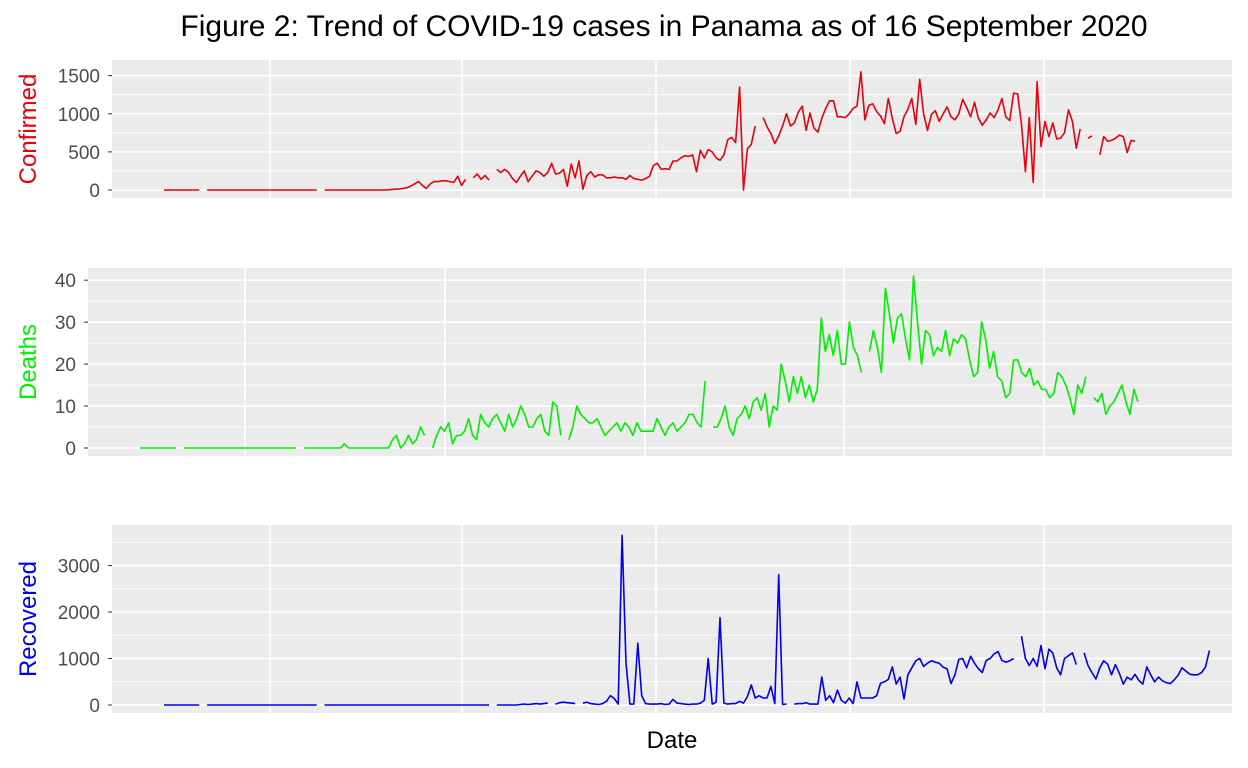  I want to click on y-tick-label: 30, so click(65, 323).